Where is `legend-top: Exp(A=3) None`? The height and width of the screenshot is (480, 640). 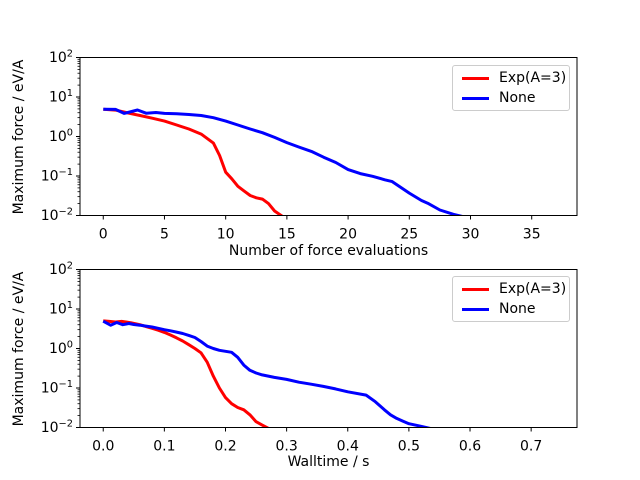 legend-top: Exp(A=3) None is located at coordinates (511, 88).